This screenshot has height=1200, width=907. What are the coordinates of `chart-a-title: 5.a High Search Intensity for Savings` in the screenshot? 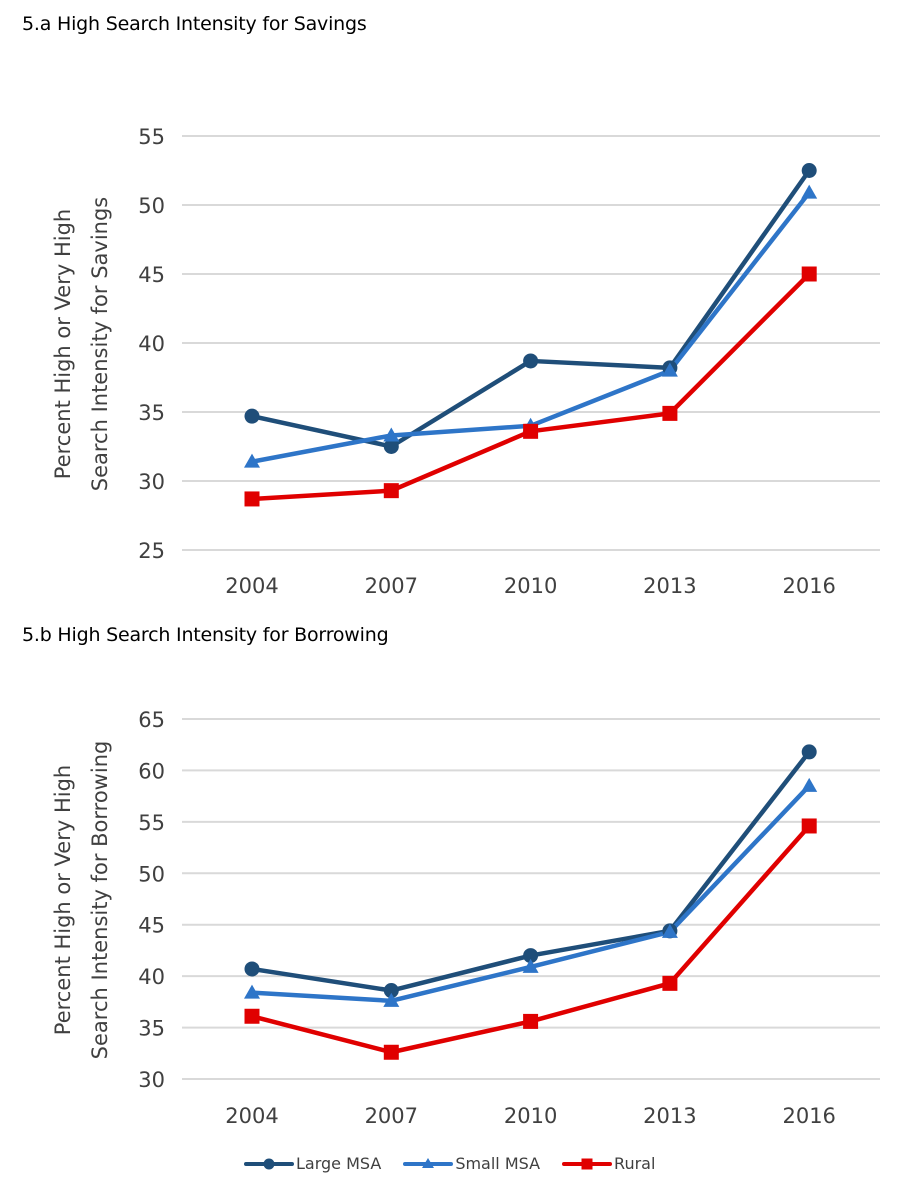 It's located at (194, 24).